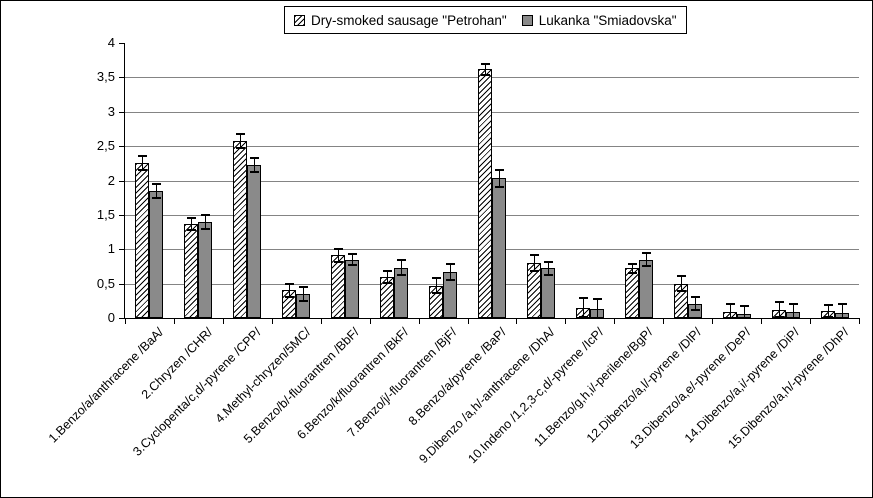 The image size is (873, 498). What do you see at coordinates (105, 283) in the screenshot?
I see `y-axis-tick-label: 0,5` at bounding box center [105, 283].